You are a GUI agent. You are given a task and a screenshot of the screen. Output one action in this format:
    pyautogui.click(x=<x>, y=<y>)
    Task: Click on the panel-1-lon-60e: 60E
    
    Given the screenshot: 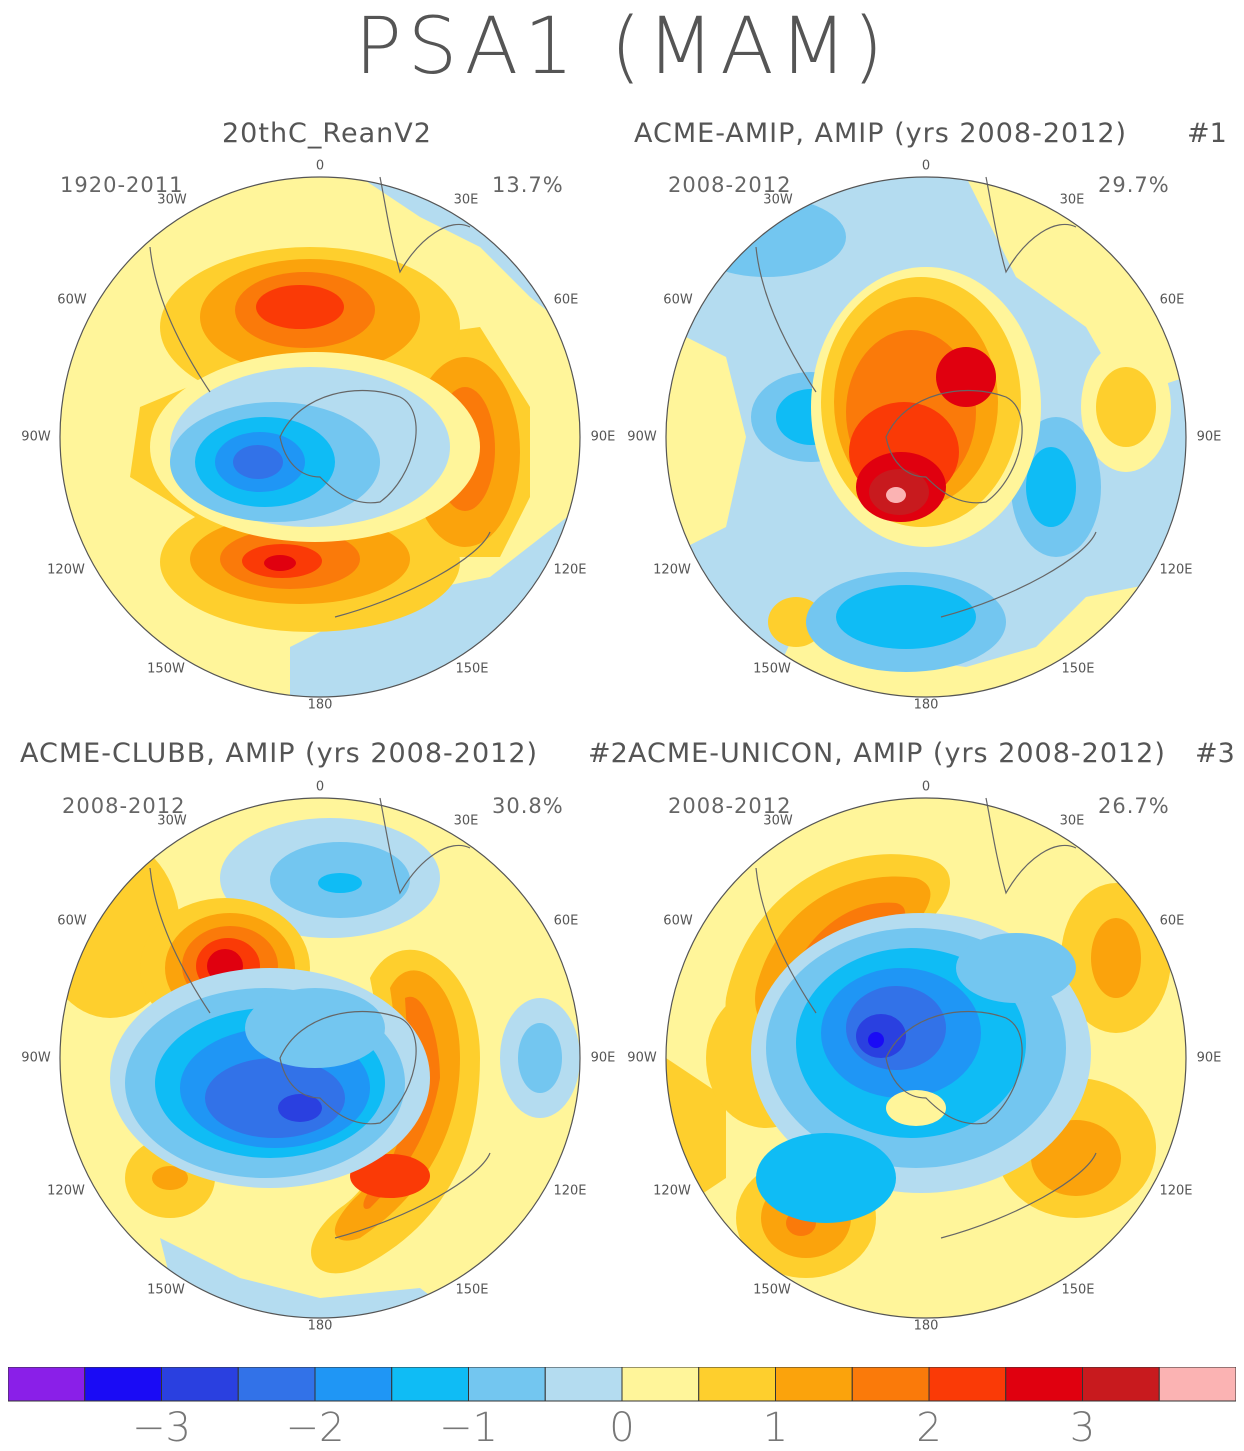 What is the action you would take?
    pyautogui.click(x=566, y=300)
    